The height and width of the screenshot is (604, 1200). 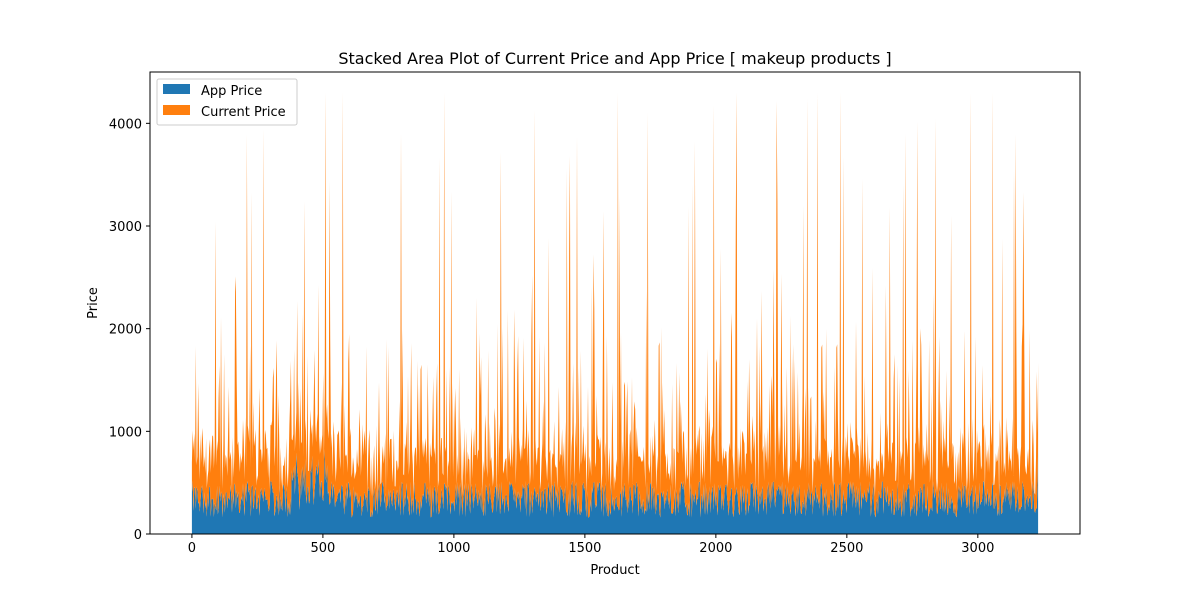 I want to click on x-tick-label: 500, so click(x=322, y=548).